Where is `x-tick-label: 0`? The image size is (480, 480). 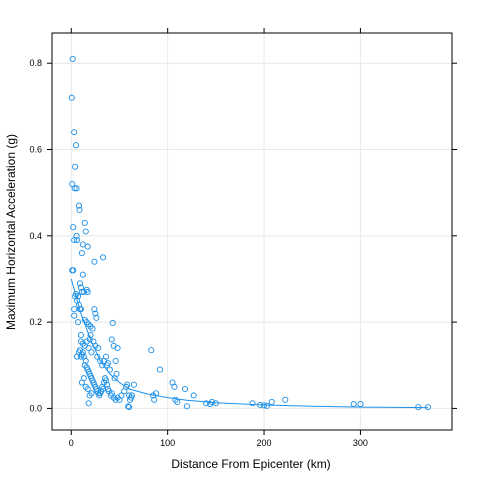 x-tick-label: 0 is located at coordinates (71, 443).